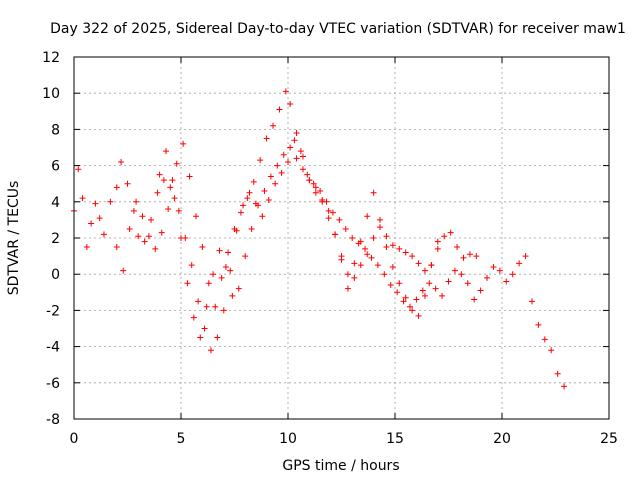 This screenshot has height=480, width=640. Describe the element at coordinates (181, 439) in the screenshot. I see `x-tick-label: 5` at that location.